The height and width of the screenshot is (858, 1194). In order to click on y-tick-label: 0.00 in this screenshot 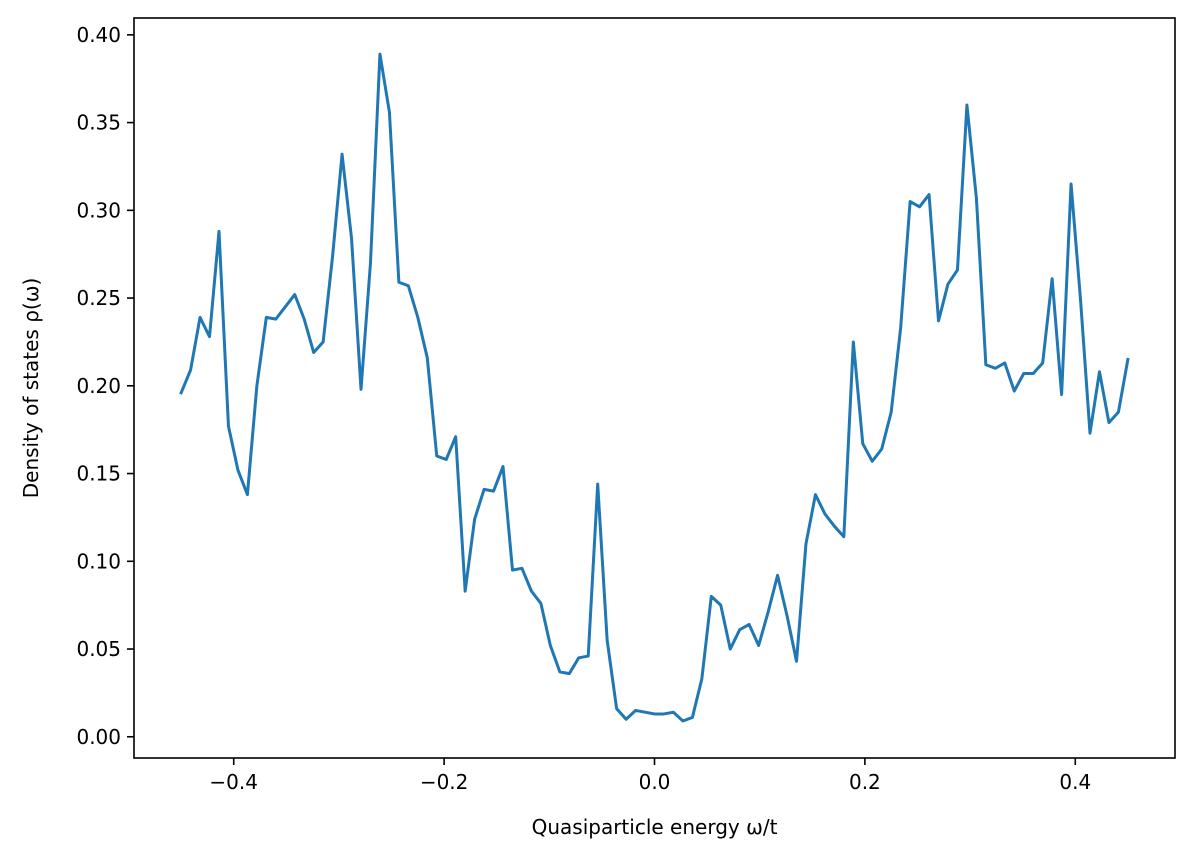, I will do `click(98, 737)`.